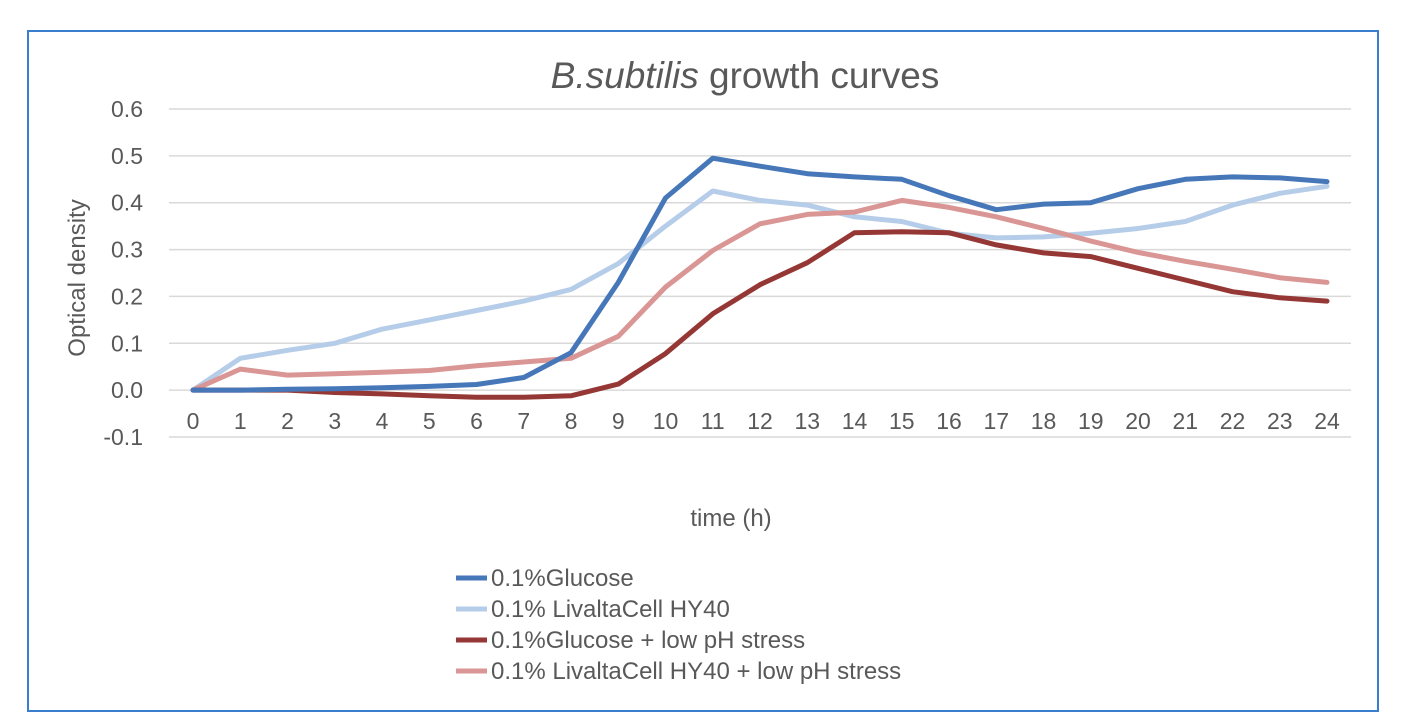  I want to click on legend-item: 0.1% LivaltaCell HY40, so click(593, 609).